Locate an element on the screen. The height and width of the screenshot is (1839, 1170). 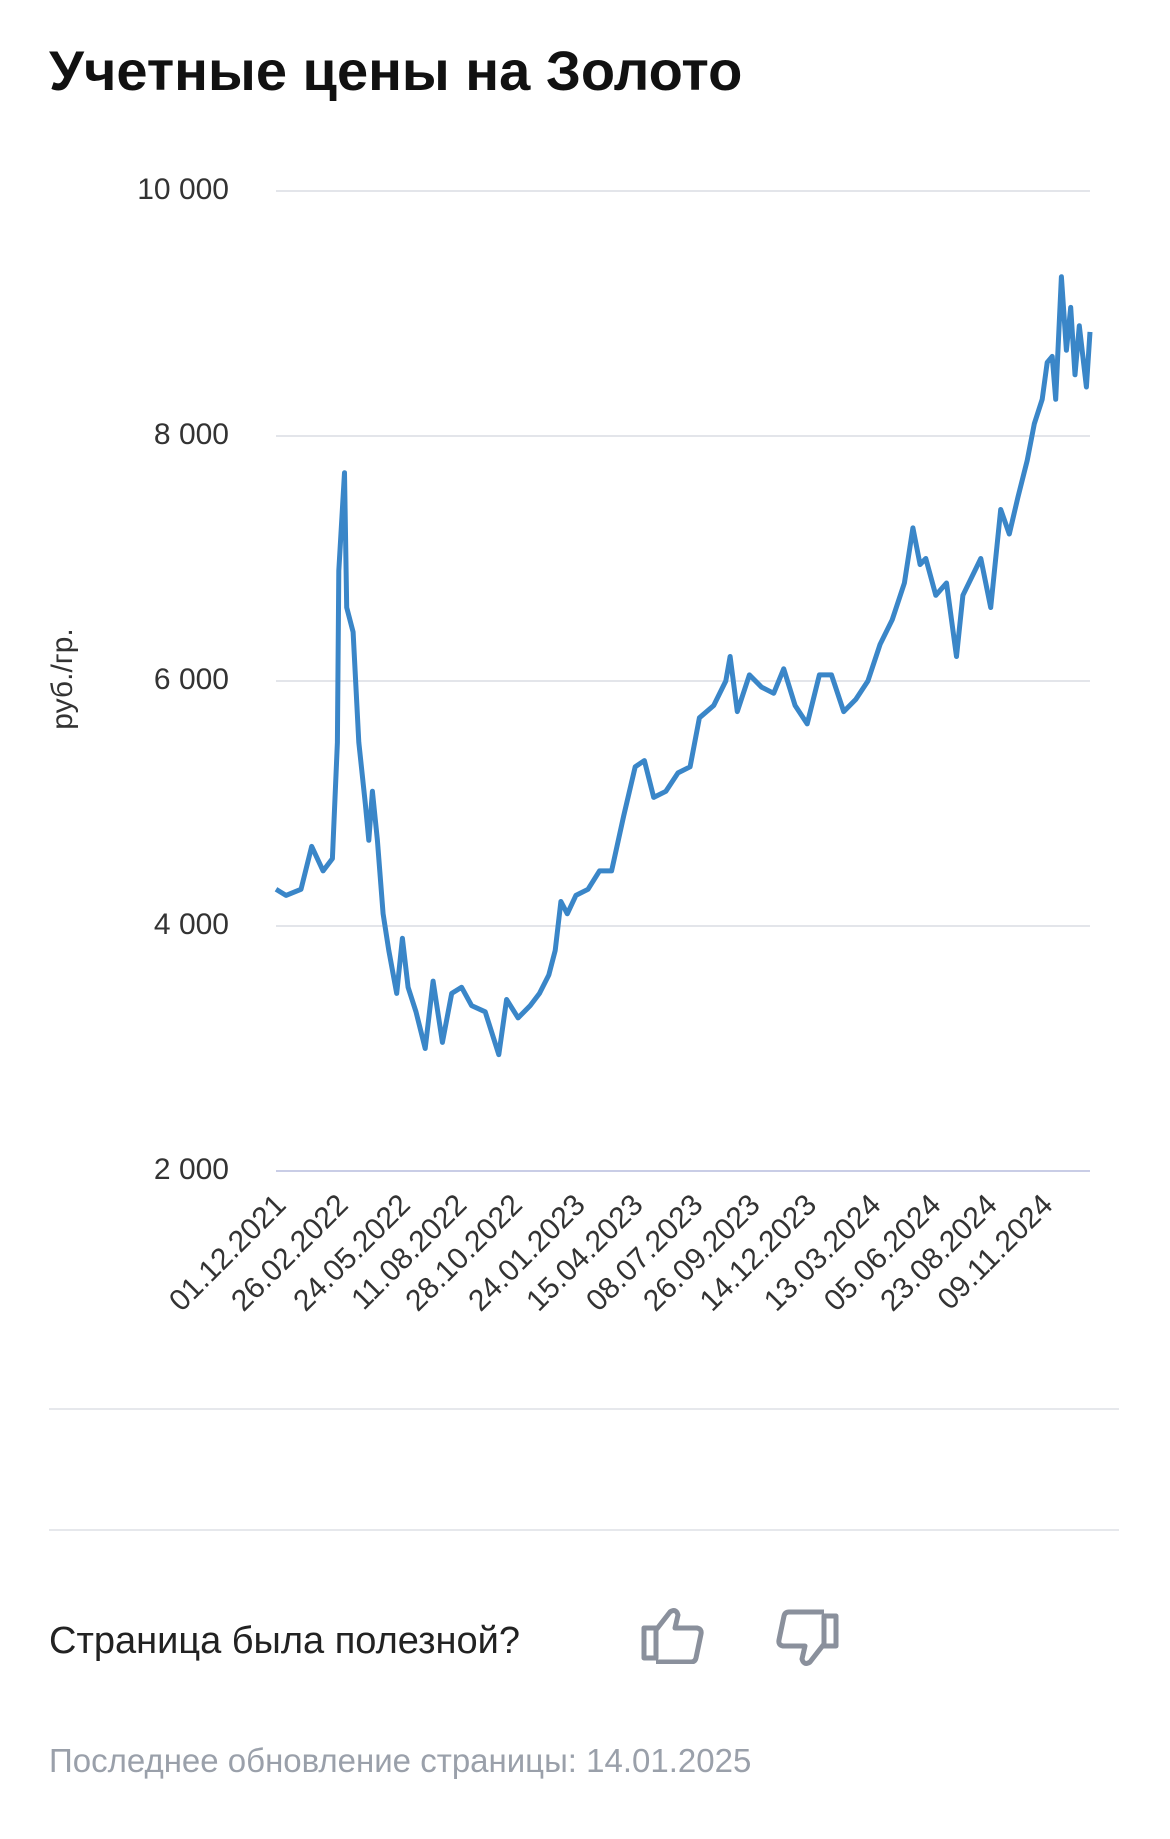
y-tick-label: 6 000 is located at coordinates (191, 679).